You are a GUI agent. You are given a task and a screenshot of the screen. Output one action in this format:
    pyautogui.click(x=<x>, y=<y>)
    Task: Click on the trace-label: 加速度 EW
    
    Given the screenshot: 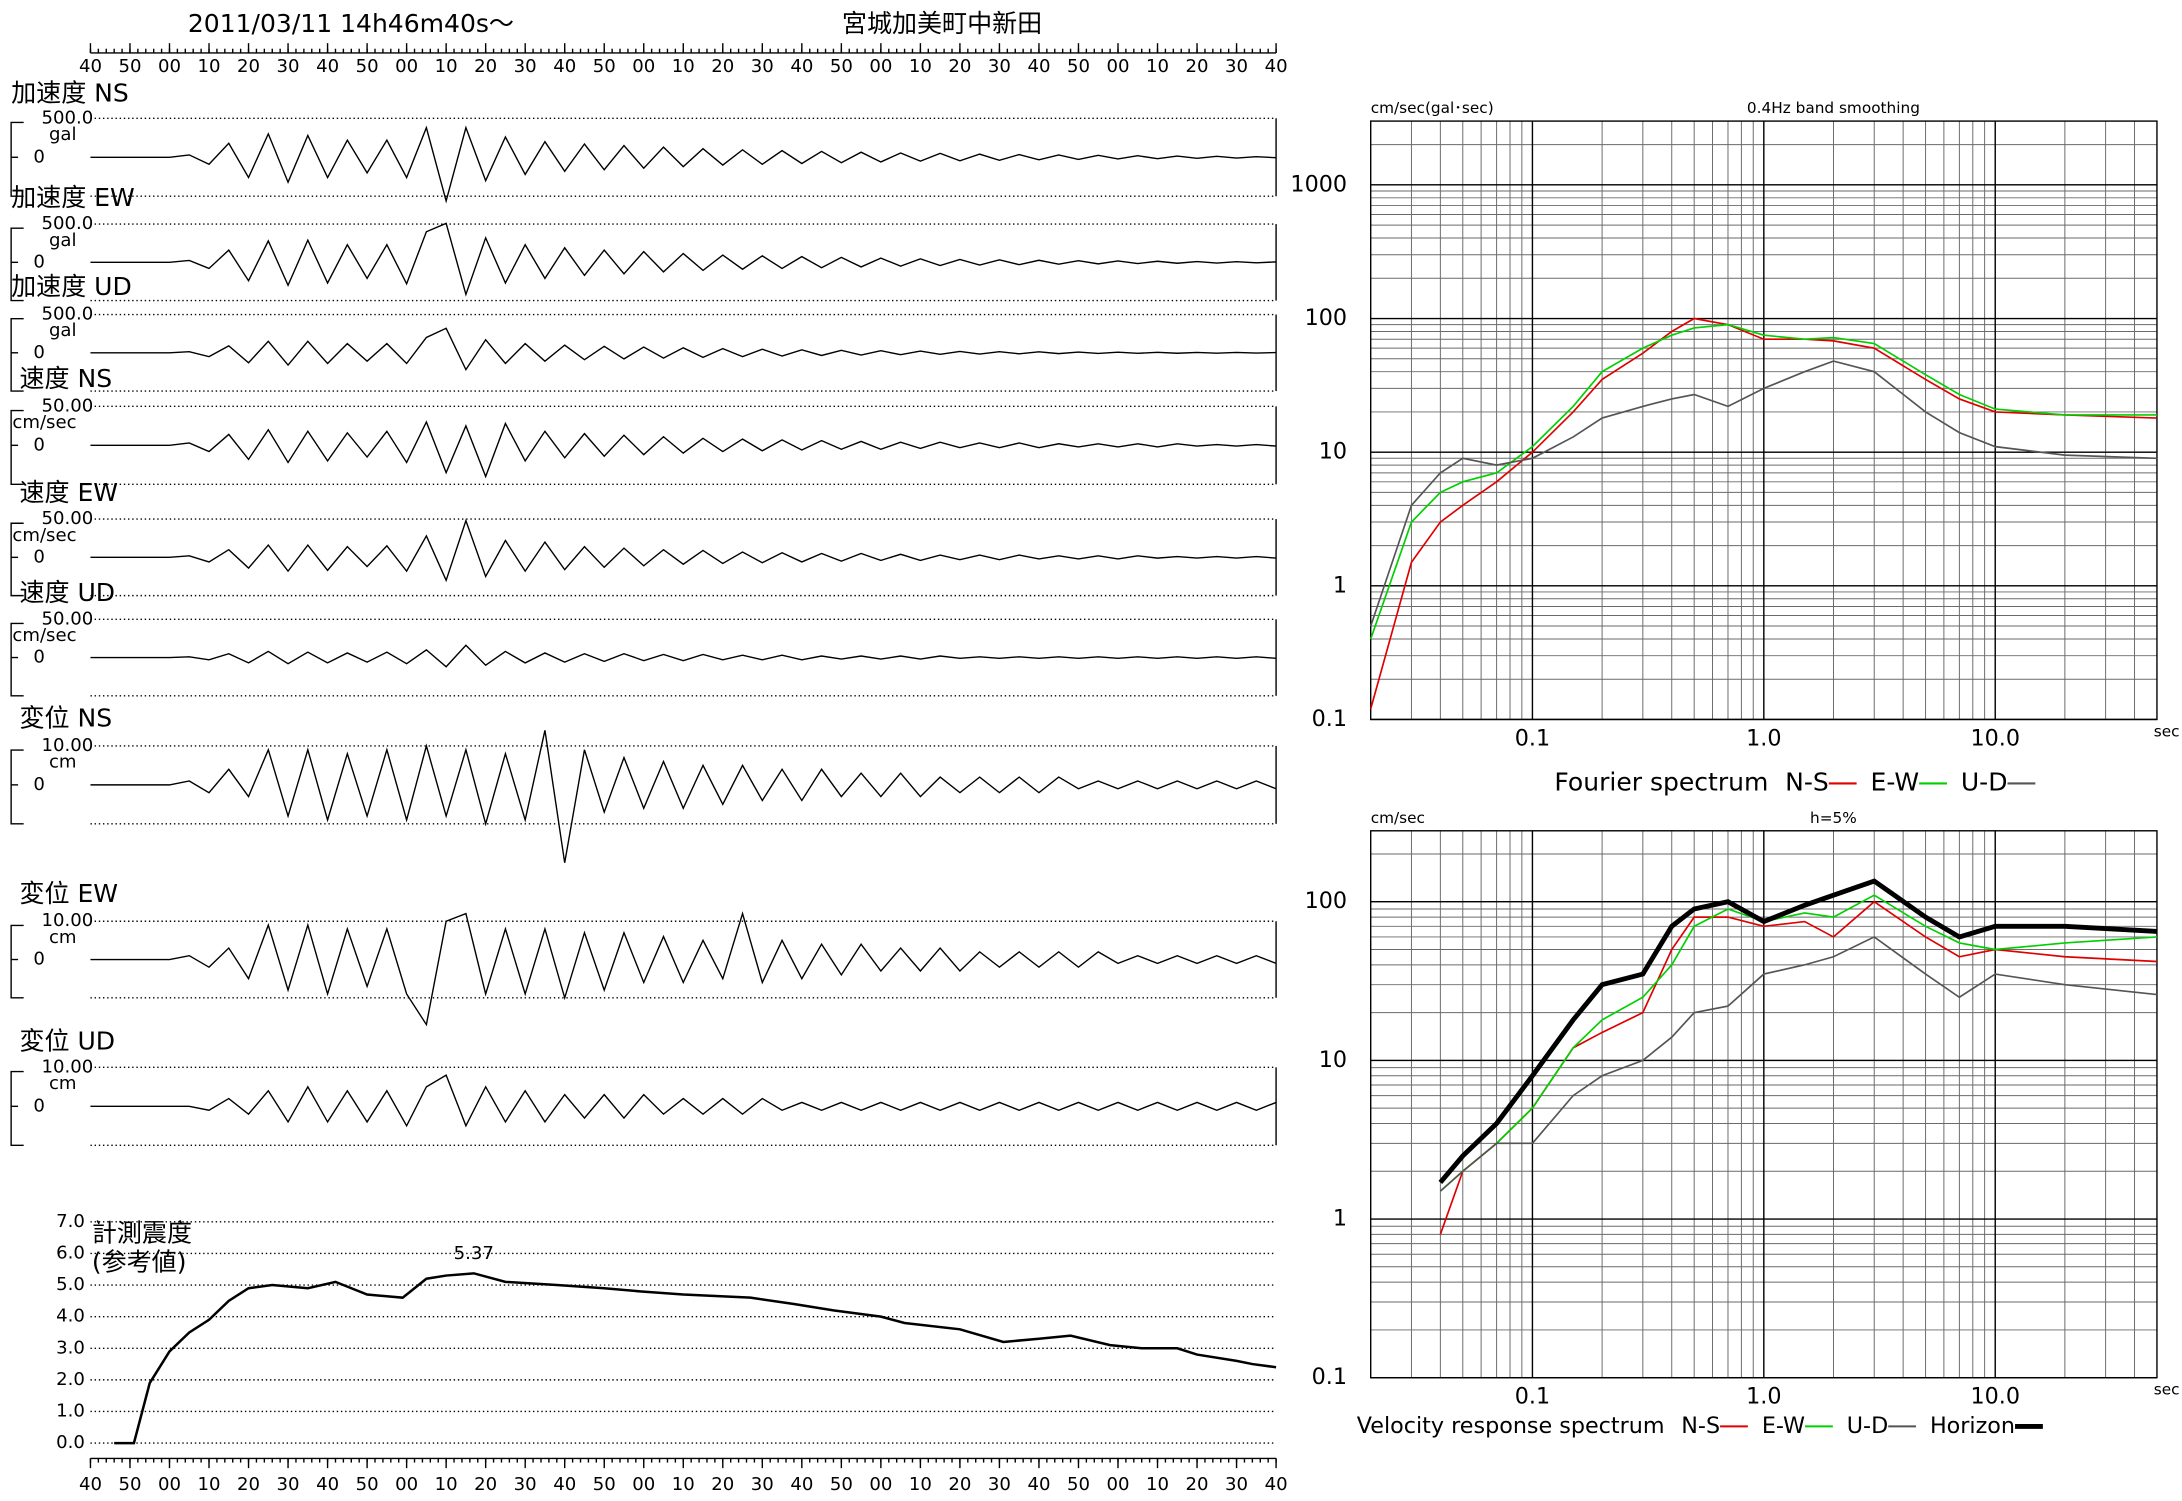 What is the action you would take?
    pyautogui.click(x=73, y=197)
    